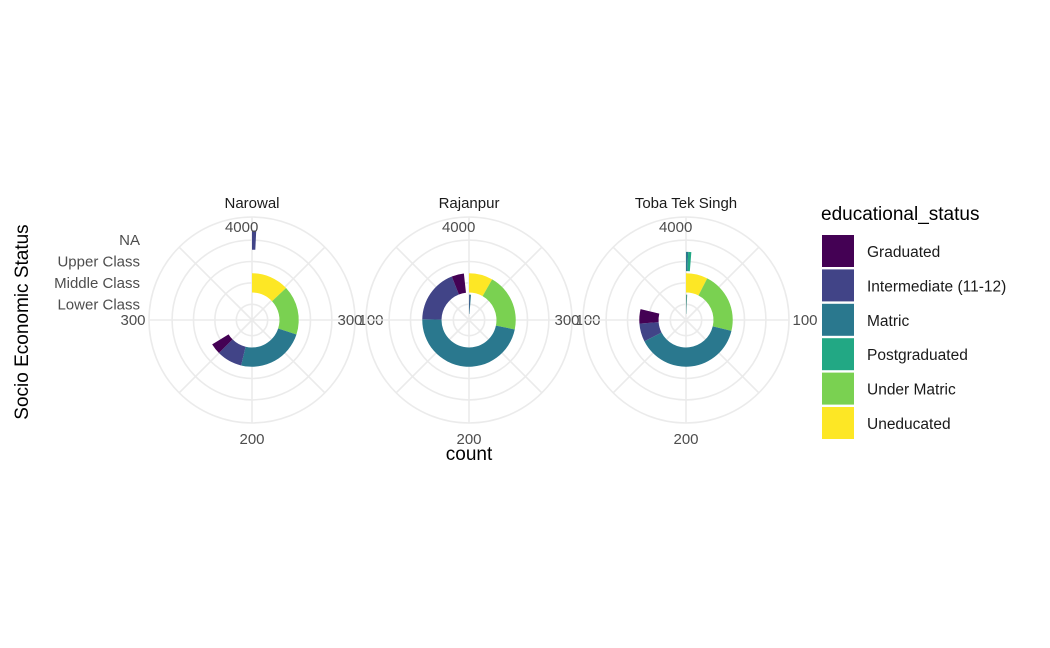 This screenshot has width=1050, height=648. What do you see at coordinates (900, 214) in the screenshot?
I see `legend-title: educational_status` at bounding box center [900, 214].